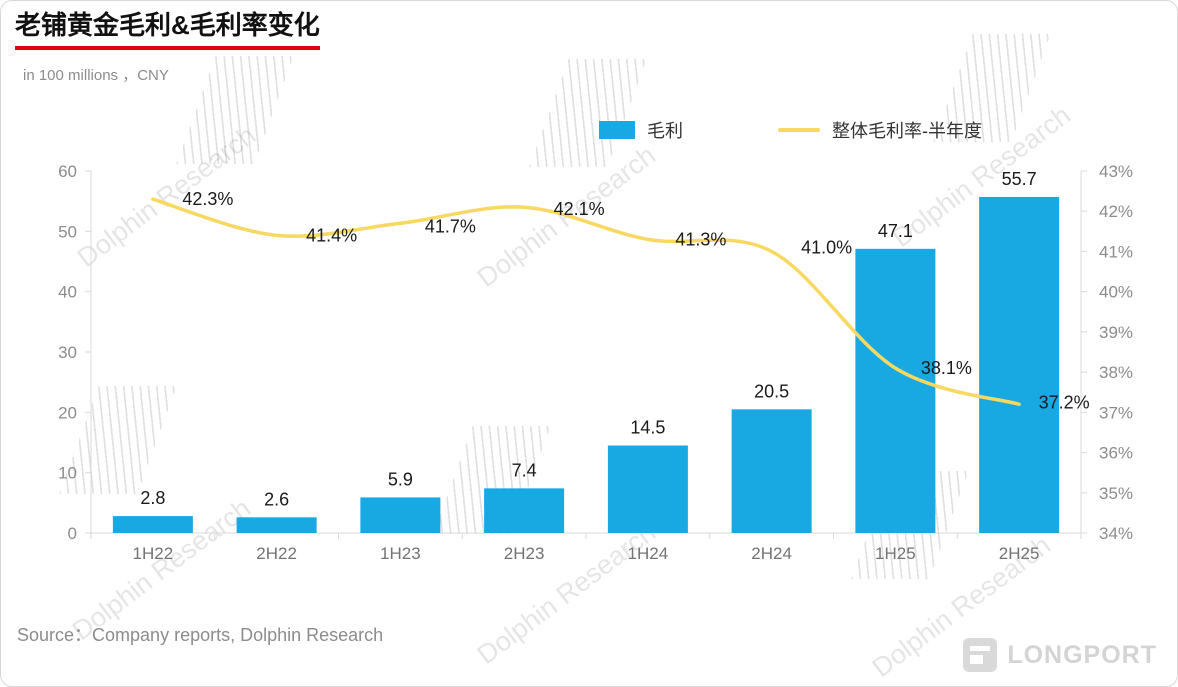  What do you see at coordinates (1019, 553) in the screenshot?
I see `x-axis-category-label: 2H25` at bounding box center [1019, 553].